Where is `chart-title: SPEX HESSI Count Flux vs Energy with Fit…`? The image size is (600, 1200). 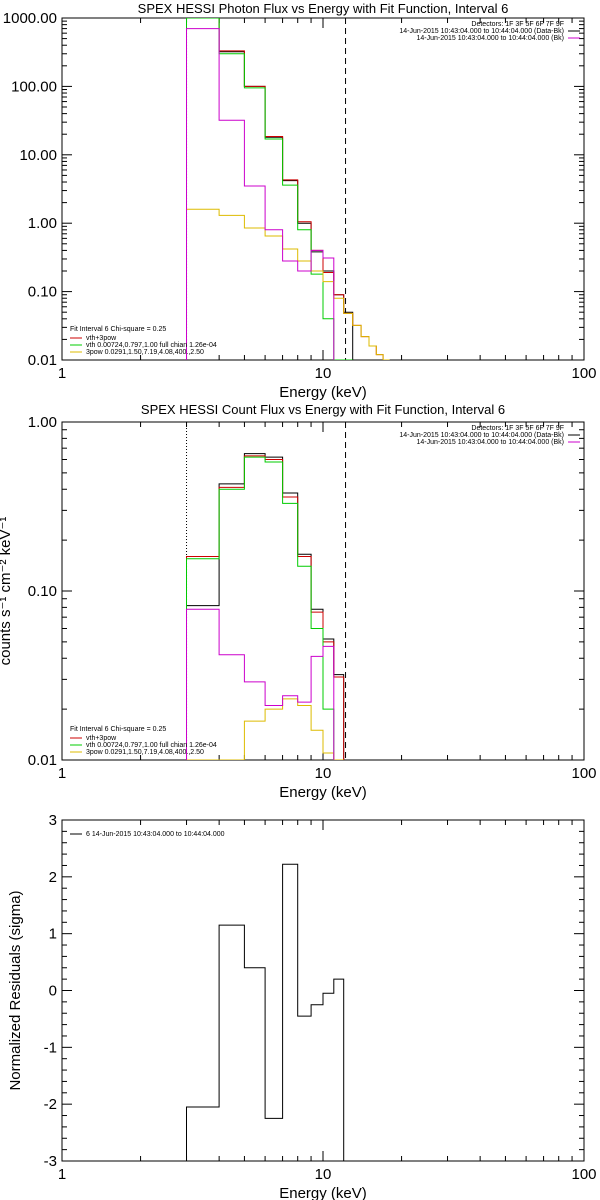 chart-title: SPEX HESSI Count Flux vs Energy with Fit… is located at coordinates (323, 409).